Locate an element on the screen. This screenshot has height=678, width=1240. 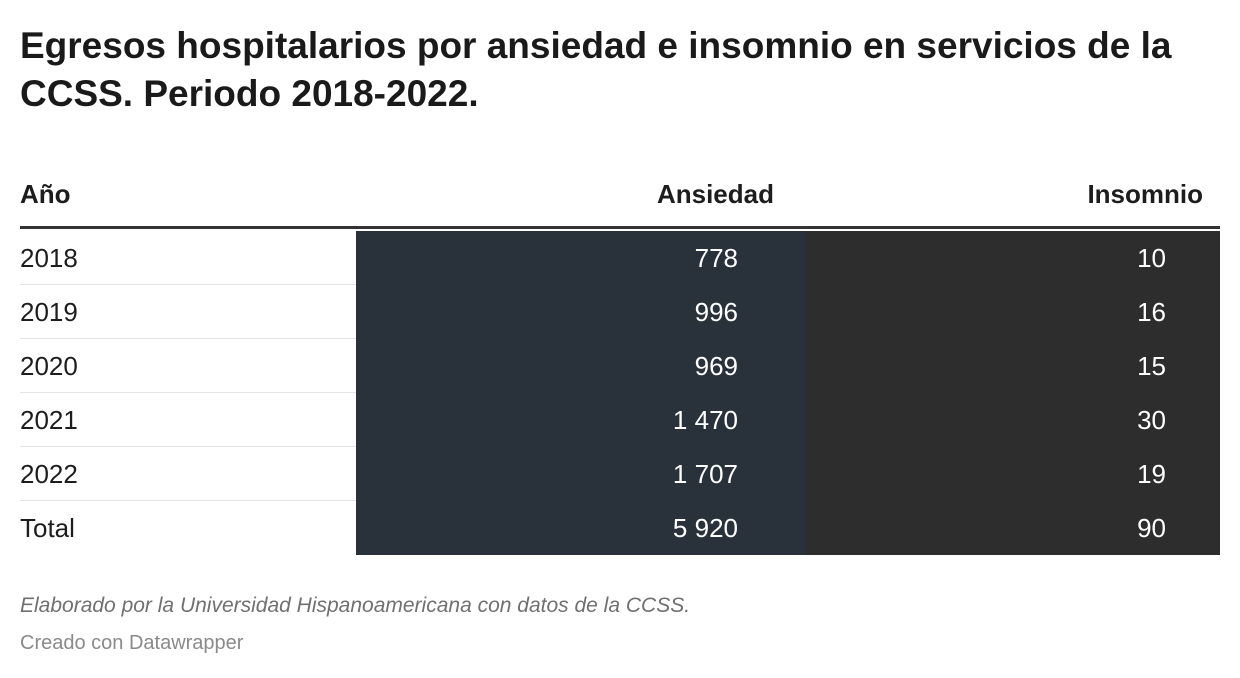
ansiedad-cell: 5 920 is located at coordinates (581, 528).